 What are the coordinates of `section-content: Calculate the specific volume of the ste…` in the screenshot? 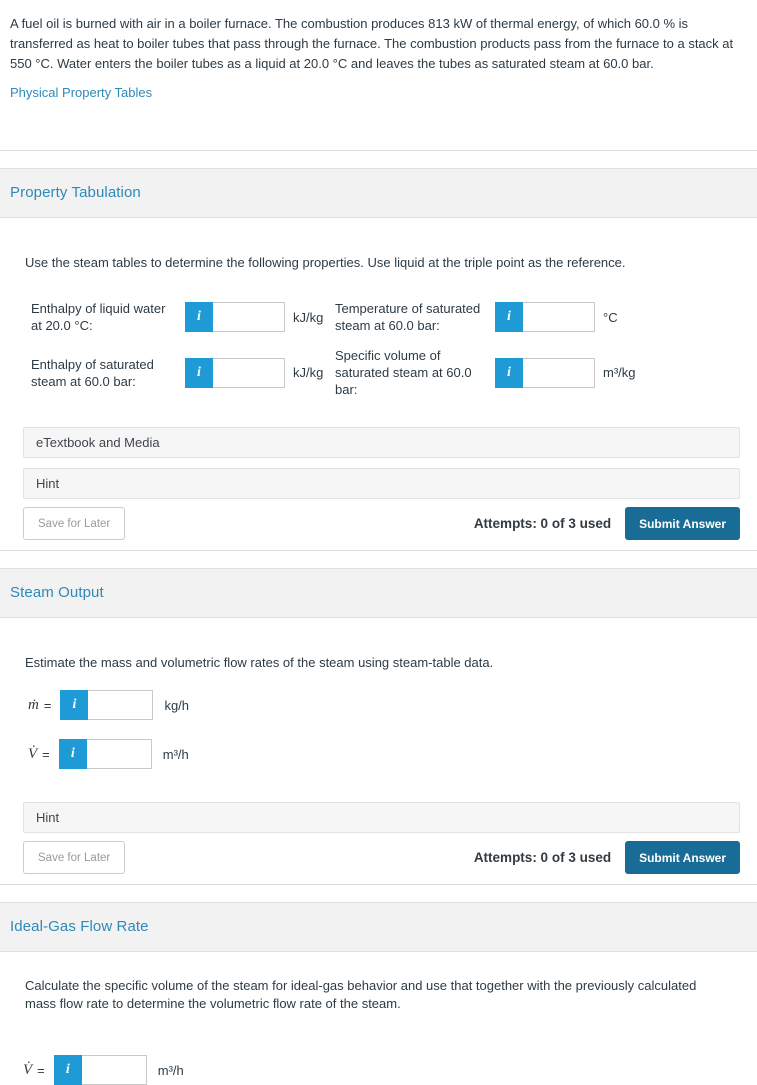 It's located at (378, 1018).